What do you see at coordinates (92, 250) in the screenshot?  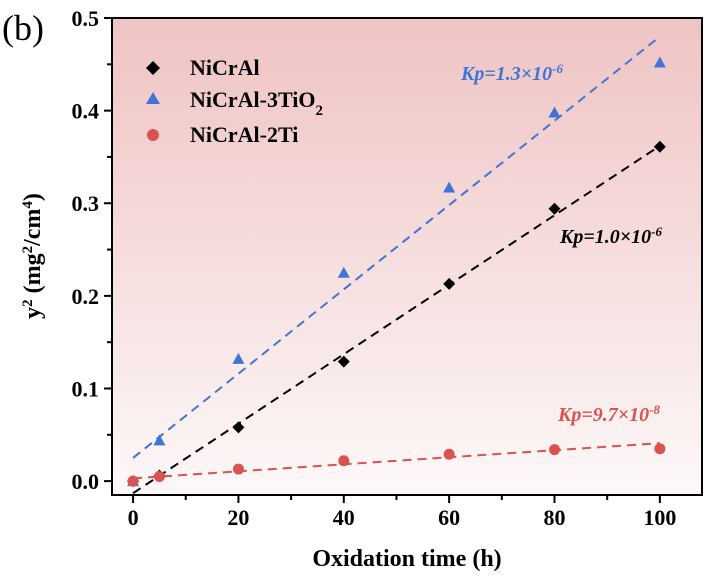 I see `y-axis-ticks: 0.0 0.1 0.2 0.3 0.4 0.5` at bounding box center [92, 250].